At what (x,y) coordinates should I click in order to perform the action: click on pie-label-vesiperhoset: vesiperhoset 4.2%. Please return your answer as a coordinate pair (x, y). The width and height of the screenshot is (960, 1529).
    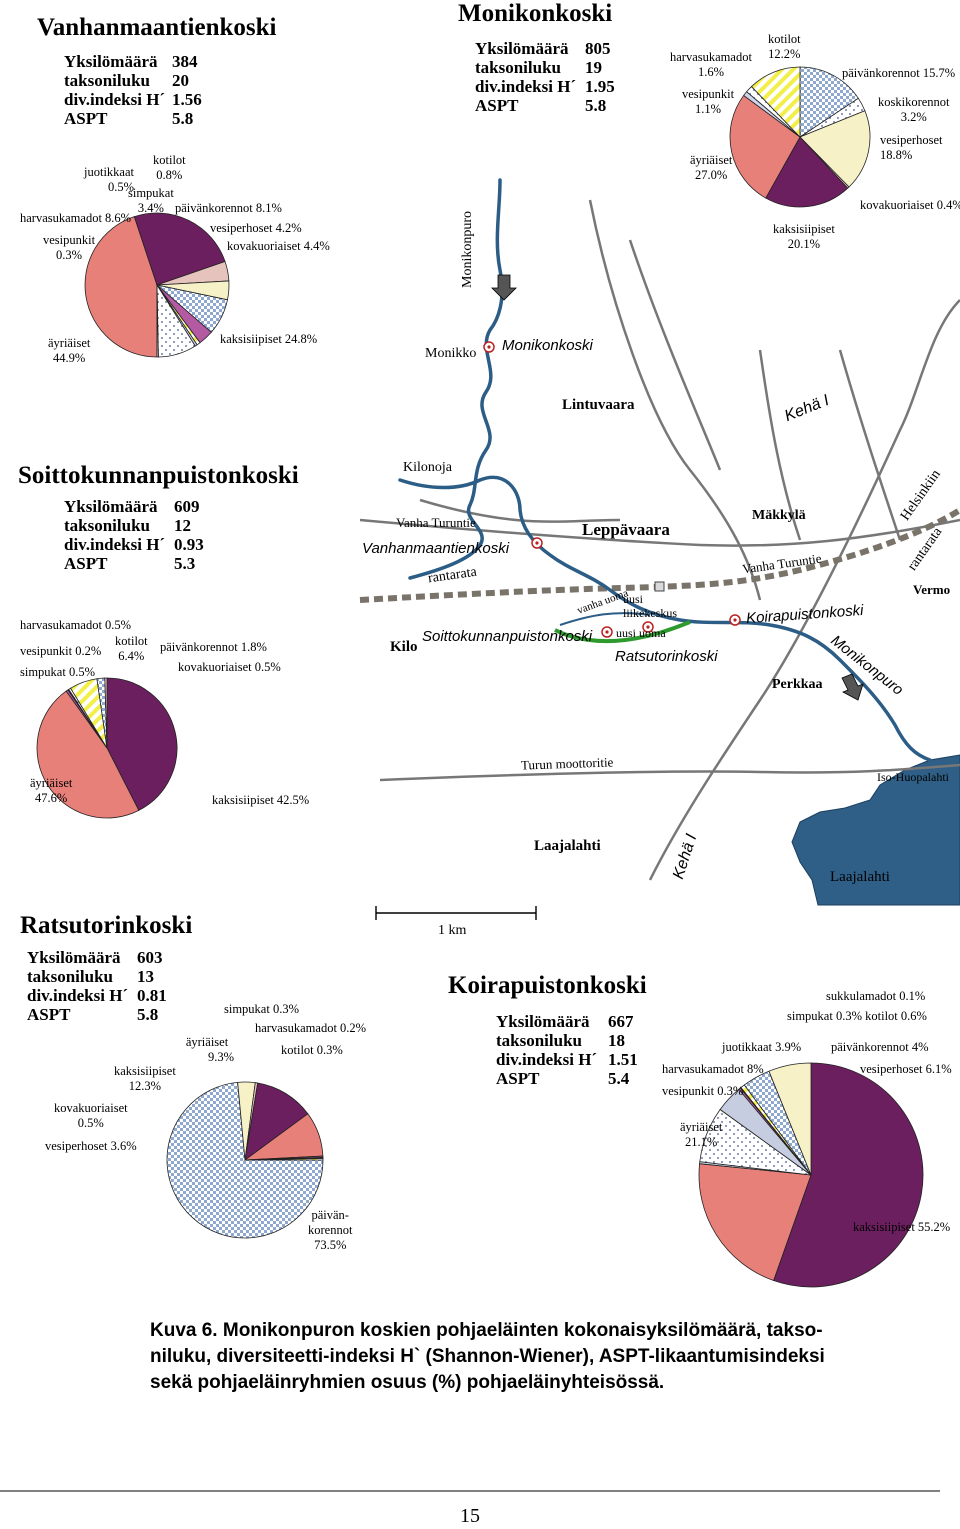
    Looking at the image, I should click on (256, 228).